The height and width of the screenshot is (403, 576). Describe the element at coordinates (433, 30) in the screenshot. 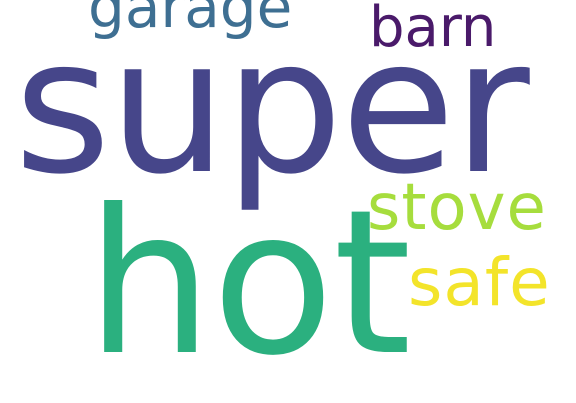

I see `word-barn: barn` at that location.